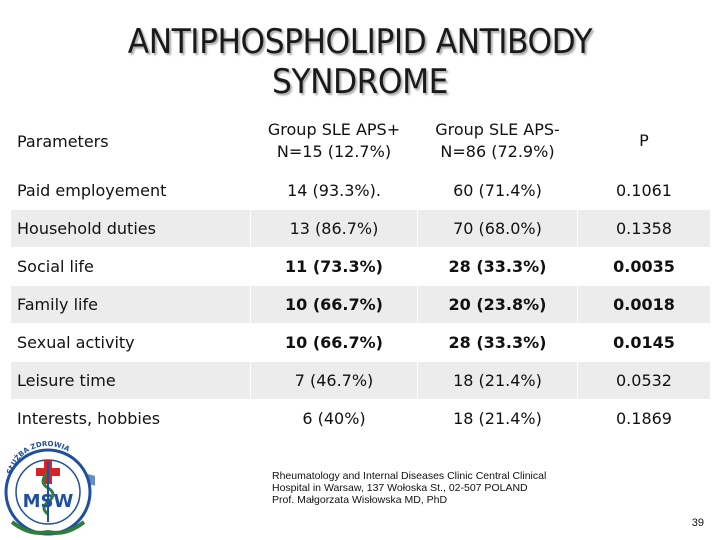 This screenshot has height=540, width=720. Describe the element at coordinates (130, 190) in the screenshot. I see `row-parameter: Paid employement` at that location.